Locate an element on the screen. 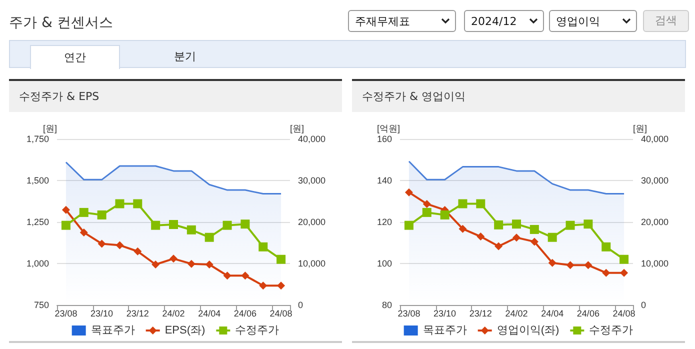 This screenshot has width=695, height=349. y2-tick-label: 40,000 is located at coordinates (312, 139).